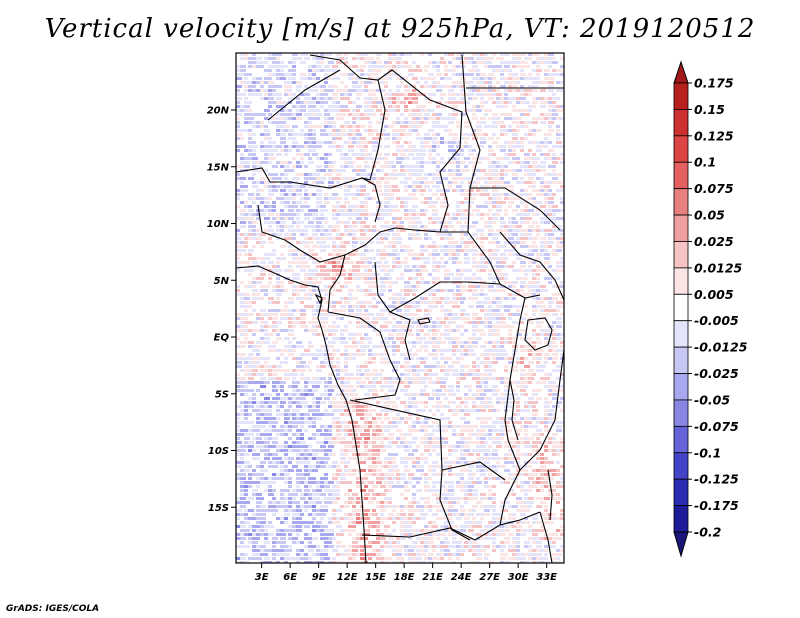 The width and height of the screenshot is (800, 618). Describe the element at coordinates (714, 135) in the screenshot. I see `colorbar-label: 0.125` at that location.